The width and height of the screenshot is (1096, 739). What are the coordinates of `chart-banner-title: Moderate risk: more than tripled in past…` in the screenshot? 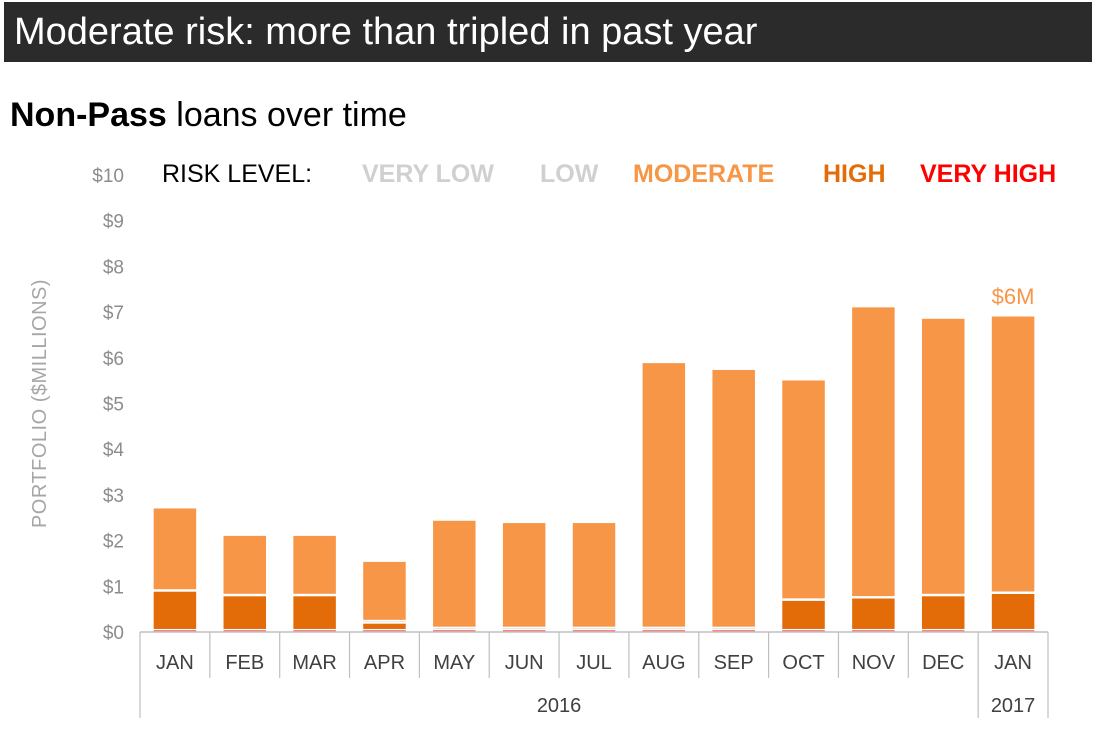 It's located at (548, 32).